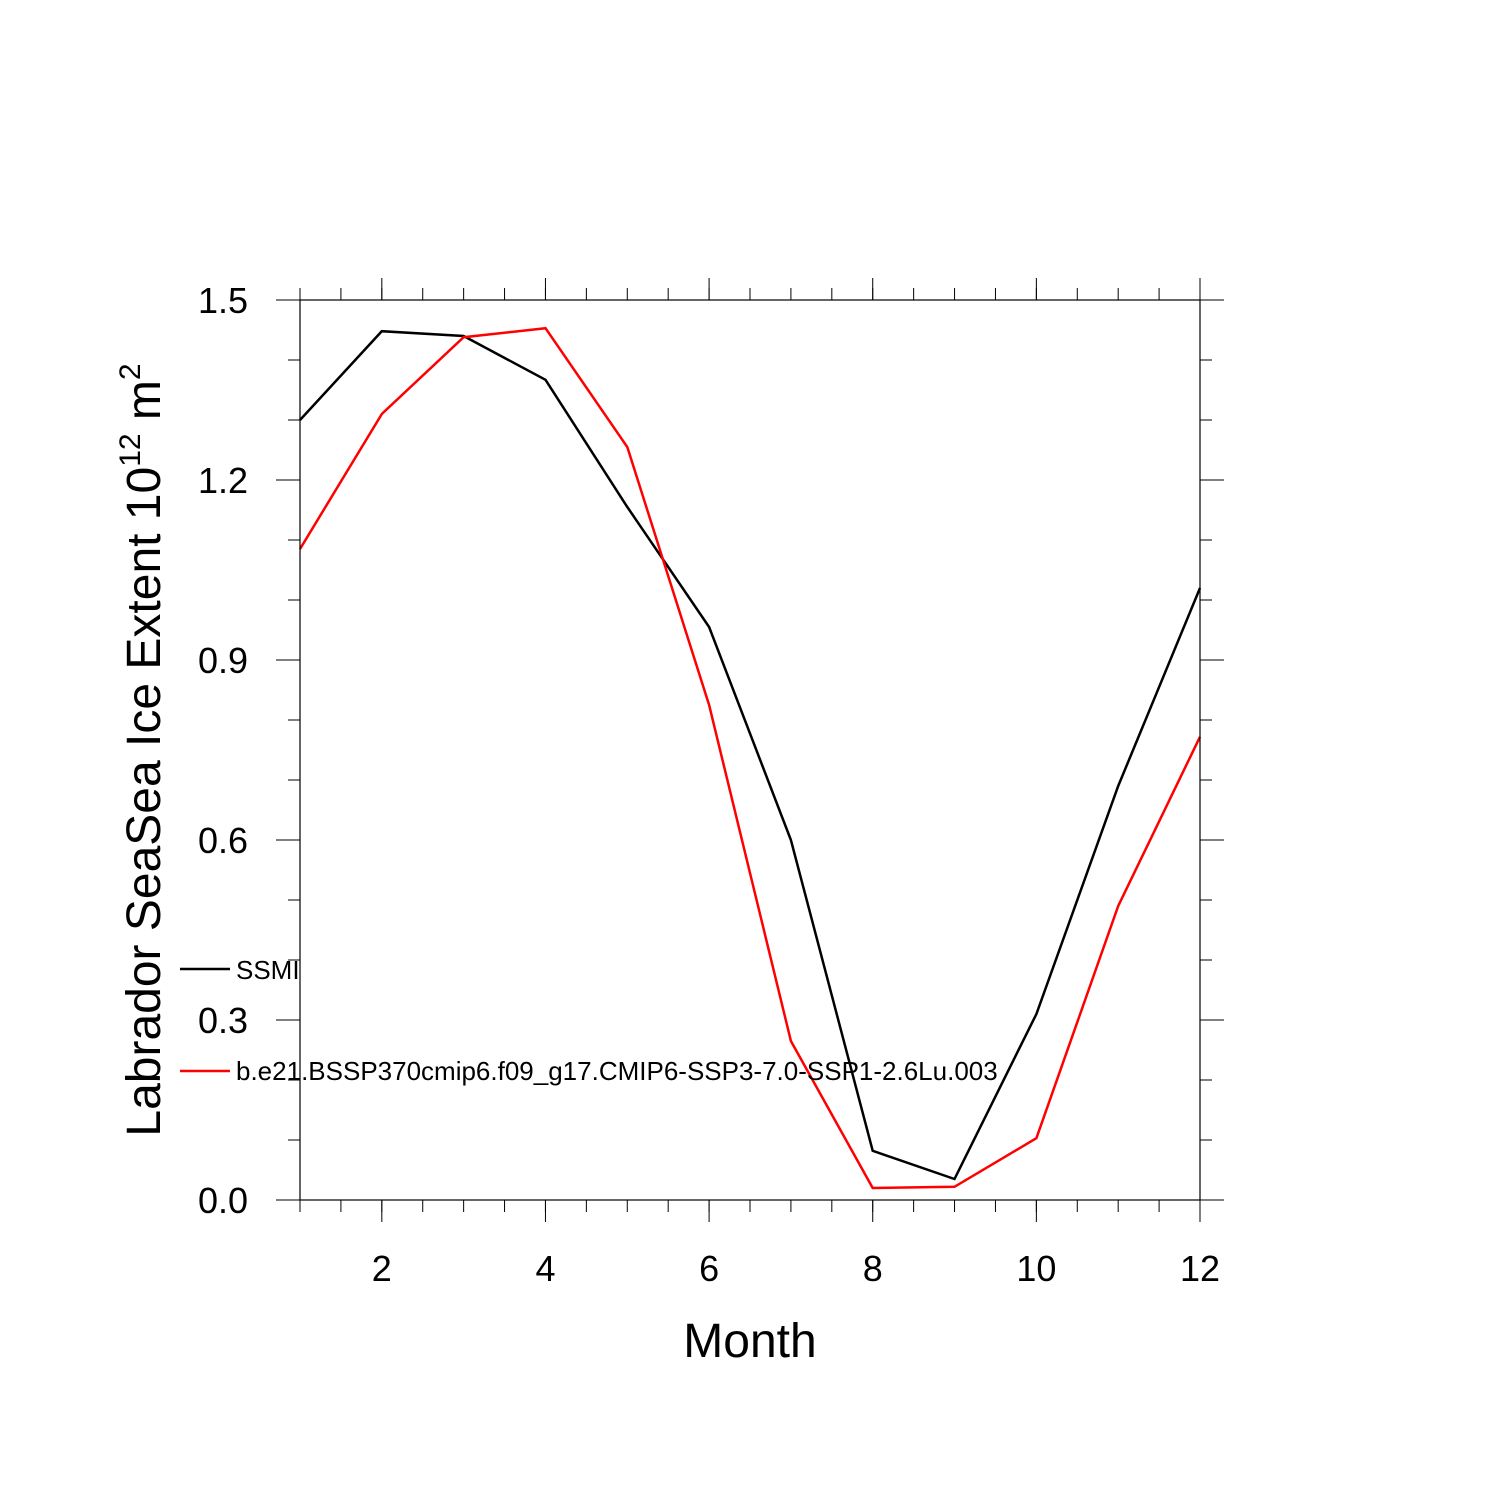 This screenshot has width=1500, height=1500. I want to click on y-axis-title-unit: m, so click(144, 406).